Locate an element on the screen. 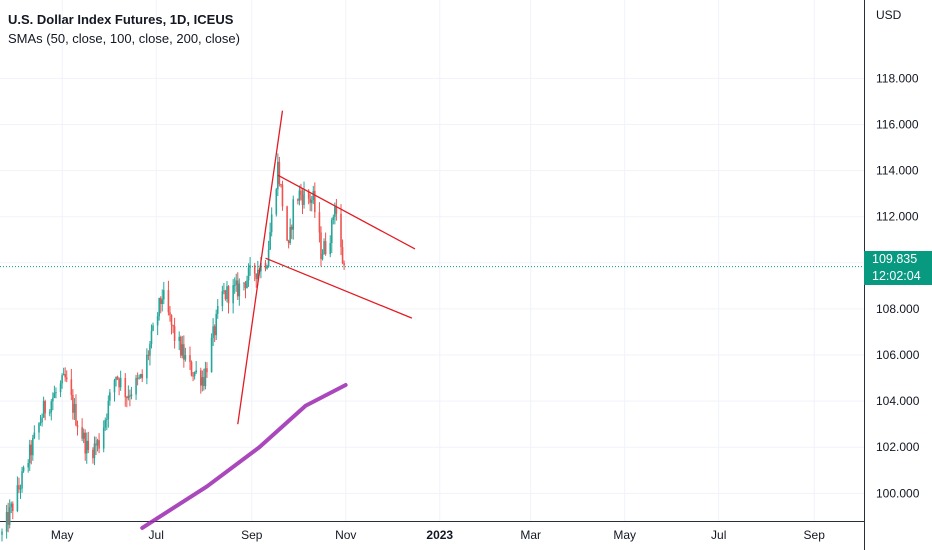 This screenshot has width=932, height=550. y-tick-label: 106.000 is located at coordinates (898, 355).